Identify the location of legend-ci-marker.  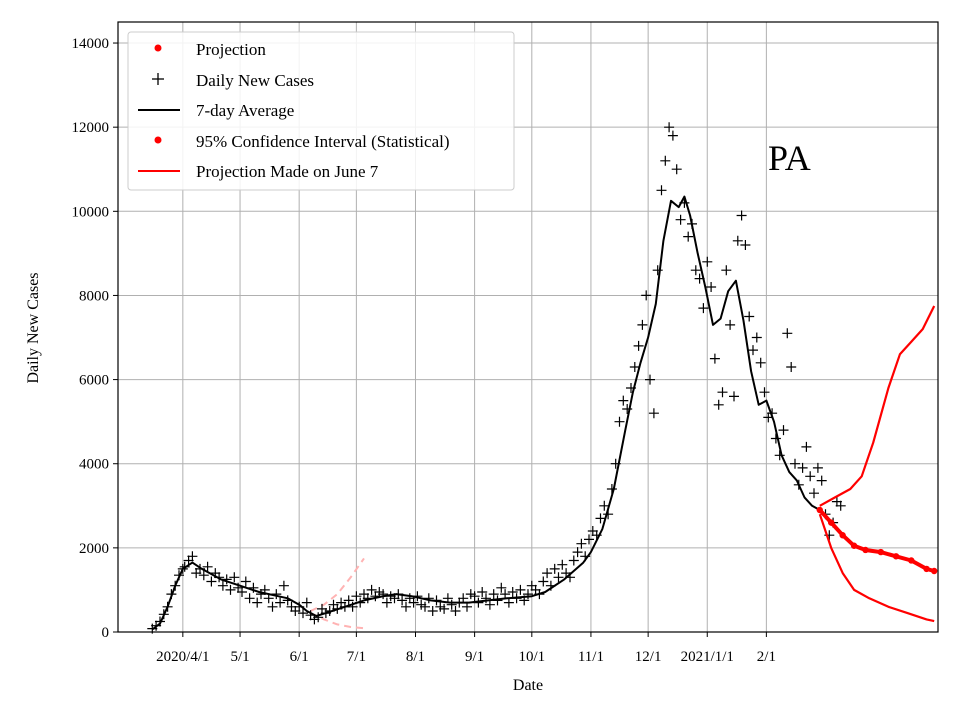
(158, 140).